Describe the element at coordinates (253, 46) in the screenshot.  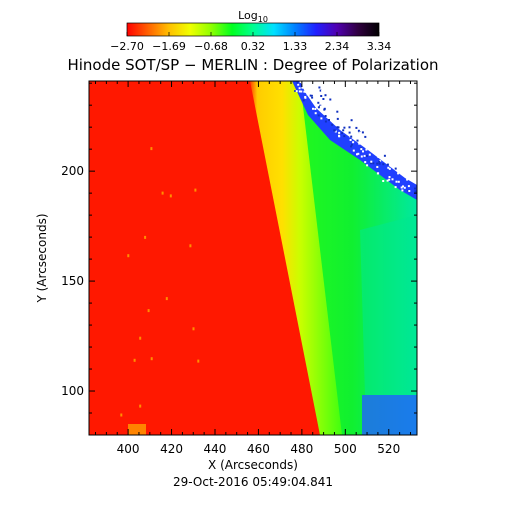
I see `colorbar-tick-label: 0.32` at that location.